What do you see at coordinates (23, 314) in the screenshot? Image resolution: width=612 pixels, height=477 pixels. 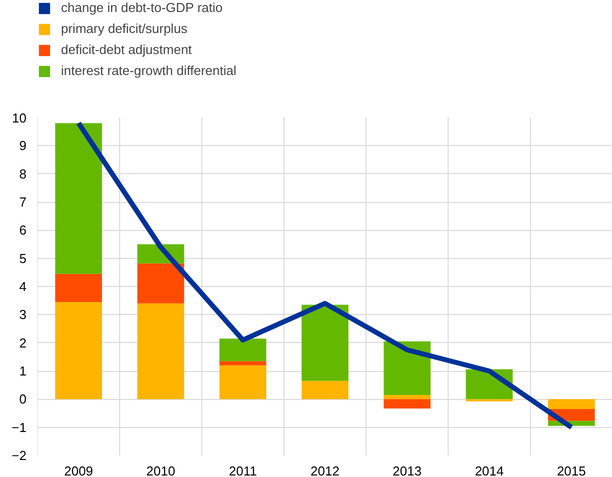 I see `y-tick-label: 3` at bounding box center [23, 314].